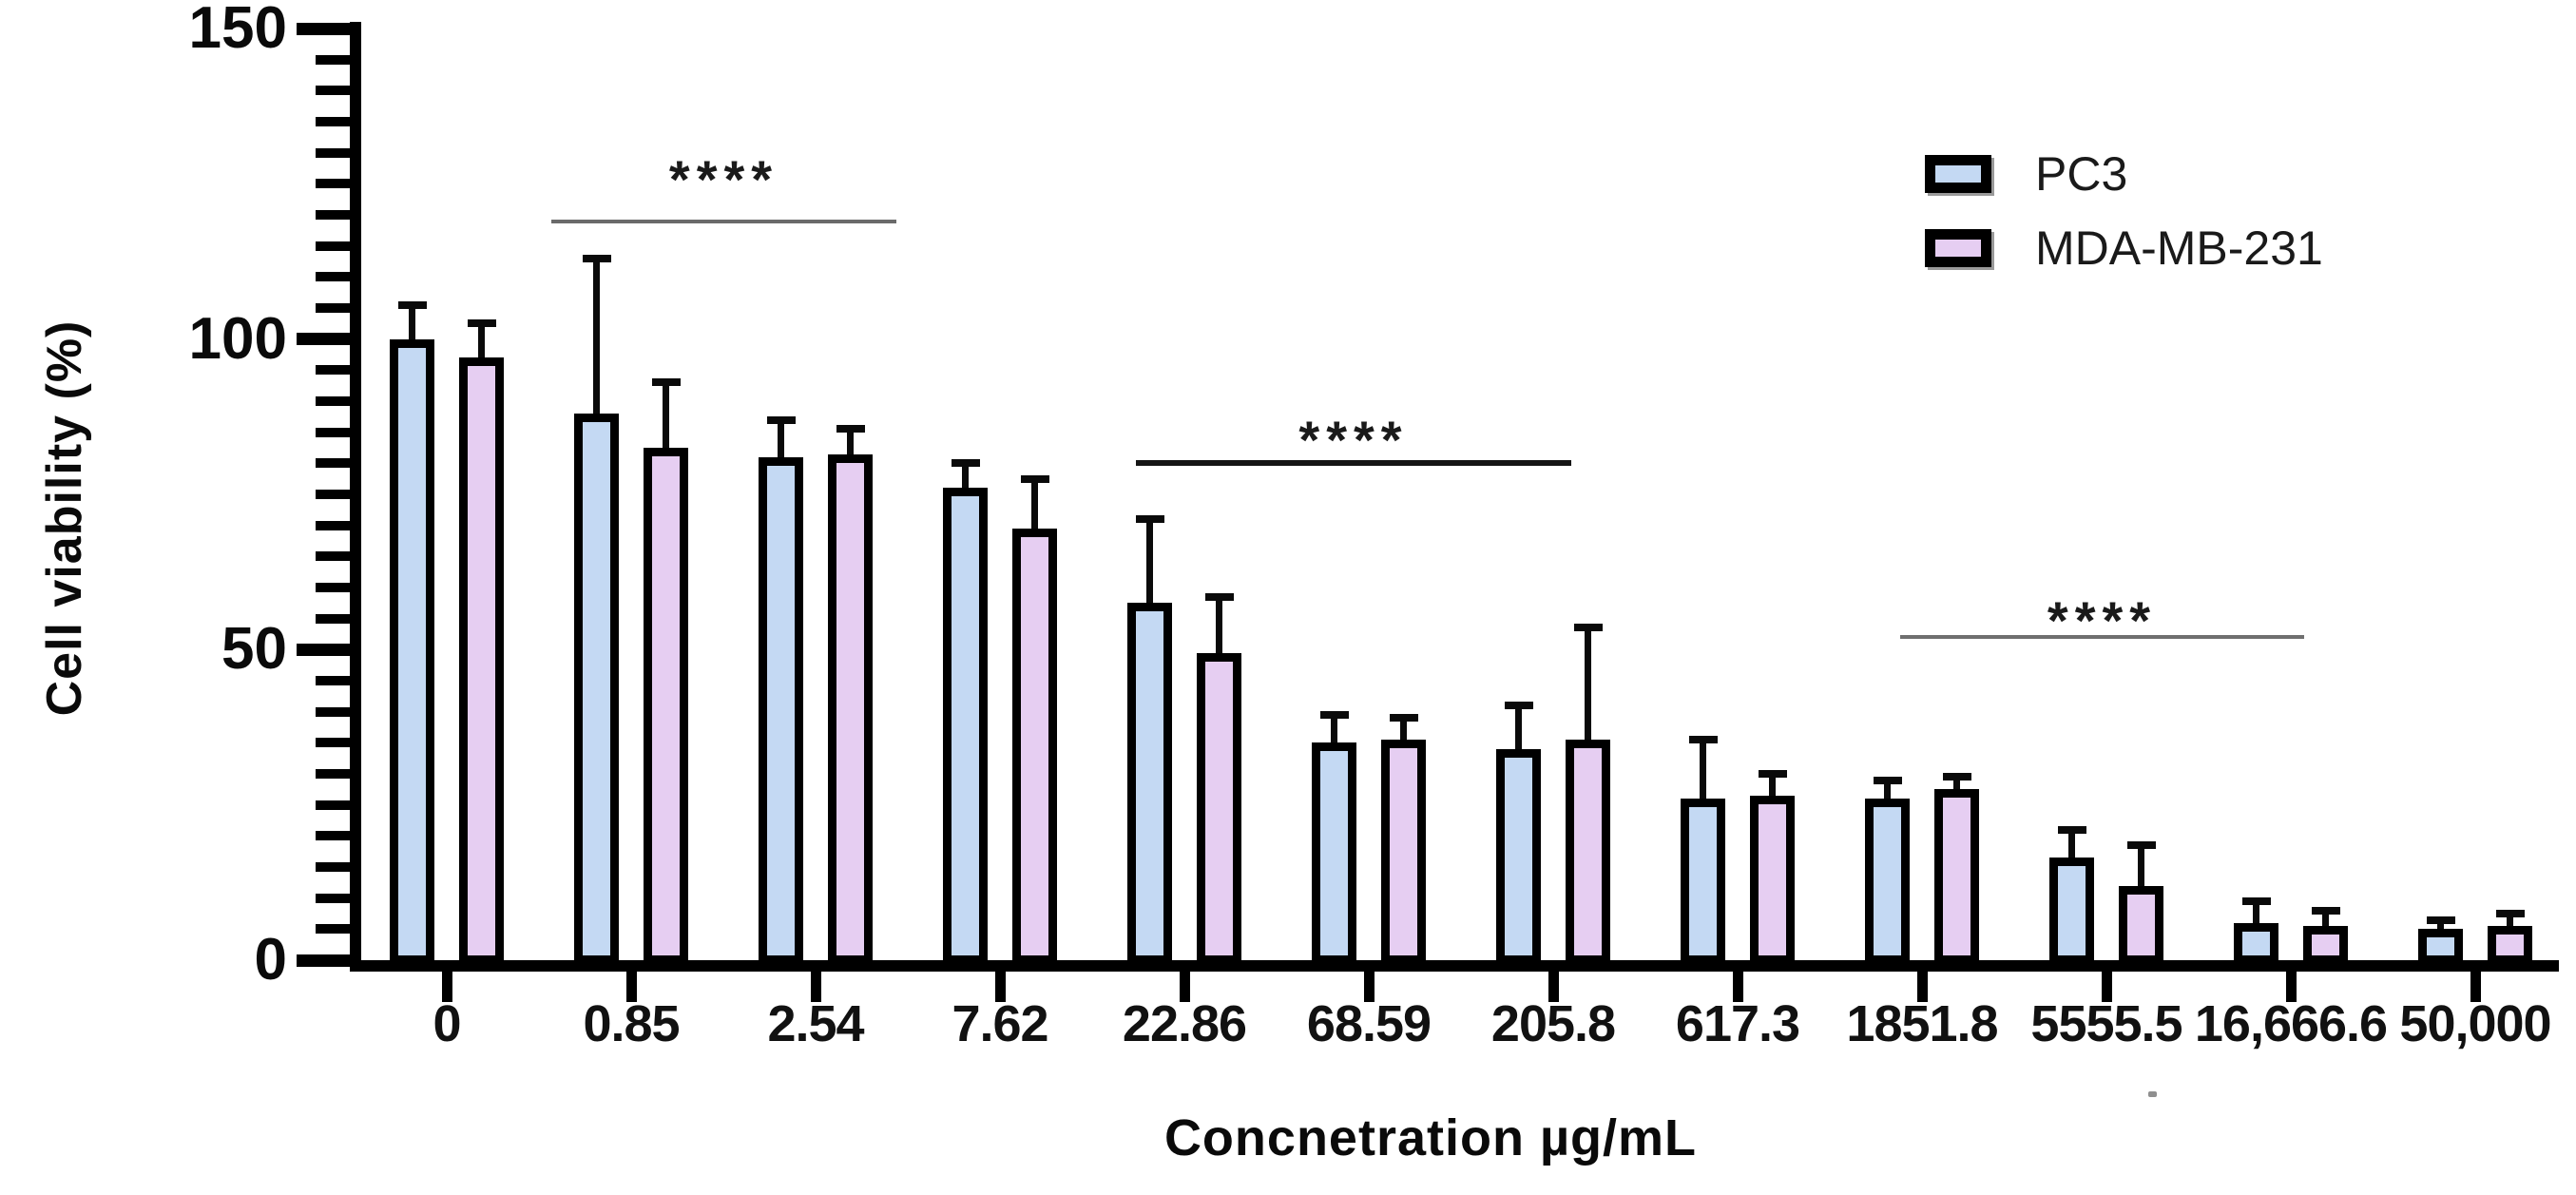 Image resolution: width=2576 pixels, height=1195 pixels. What do you see at coordinates (1000, 1023) in the screenshot?
I see `x-tick-label: 7.62` at bounding box center [1000, 1023].